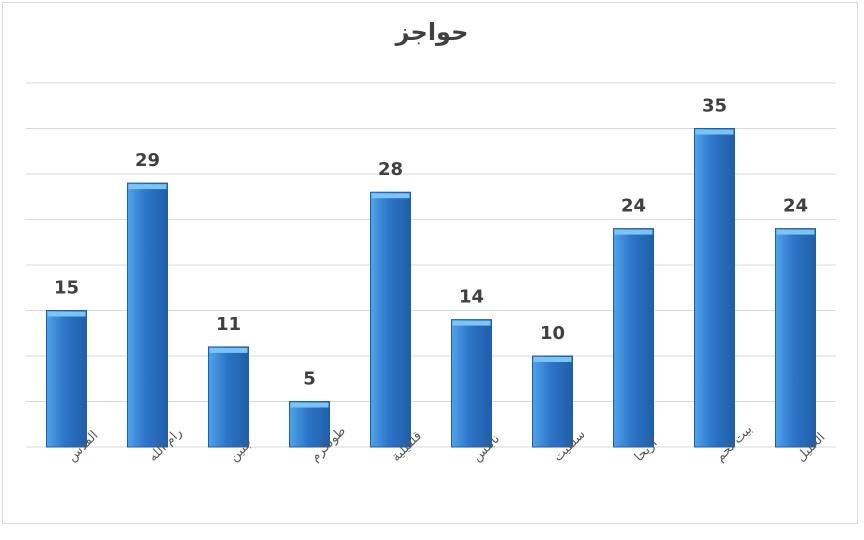 Image resolution: width=864 pixels, height=540 pixels. Describe the element at coordinates (66, 288) in the screenshot. I see `bar-value-label: 15` at that location.